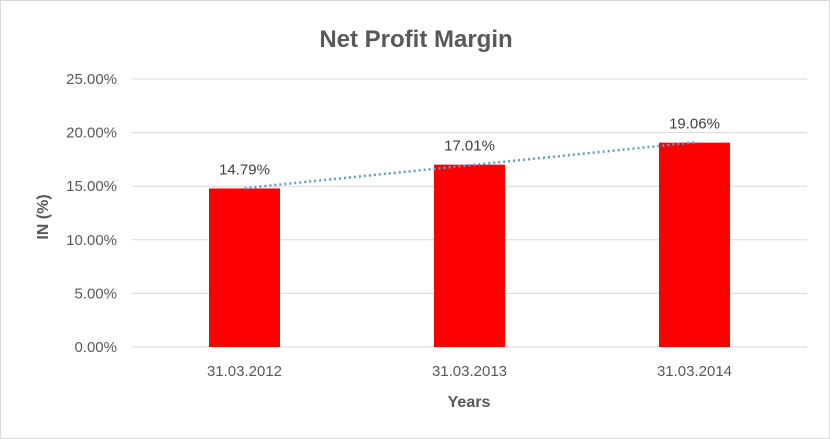  I want to click on x-axis-title: Years, so click(469, 402).